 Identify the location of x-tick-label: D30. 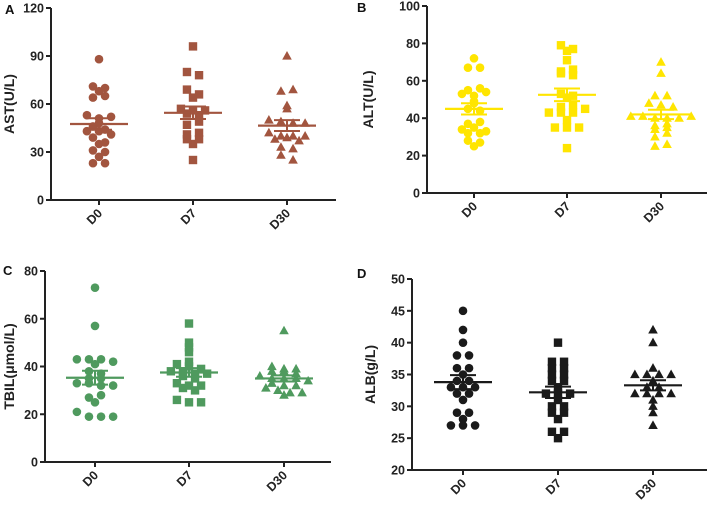
(277, 481).